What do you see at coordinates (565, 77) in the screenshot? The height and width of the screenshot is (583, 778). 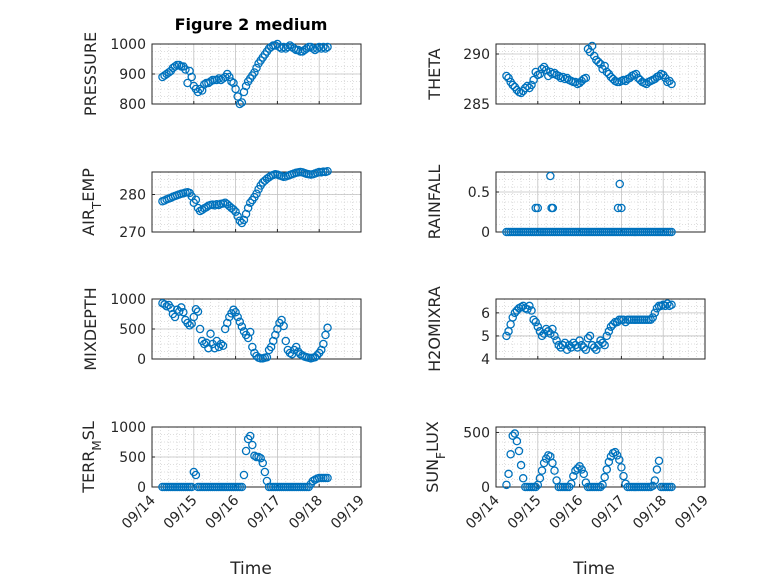 I see `subplot-theta: 285 290 THETA` at bounding box center [565, 77].